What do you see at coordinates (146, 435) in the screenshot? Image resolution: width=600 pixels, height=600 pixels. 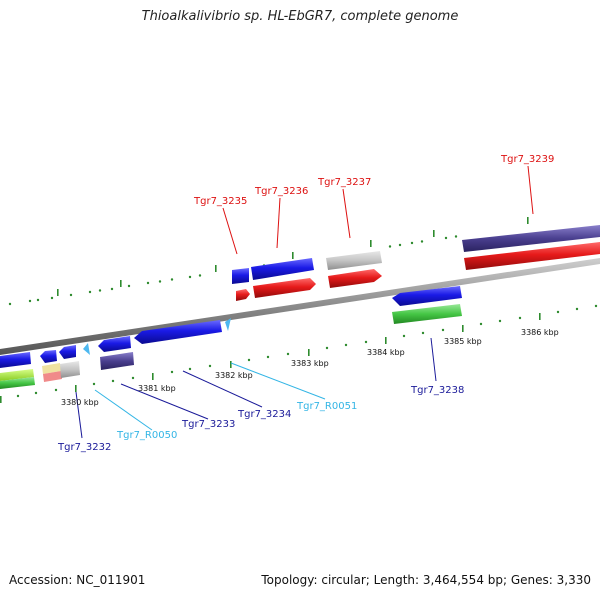 I see `gene-label-tgr7-r0050: Tgr7_R0050` at bounding box center [146, 435].